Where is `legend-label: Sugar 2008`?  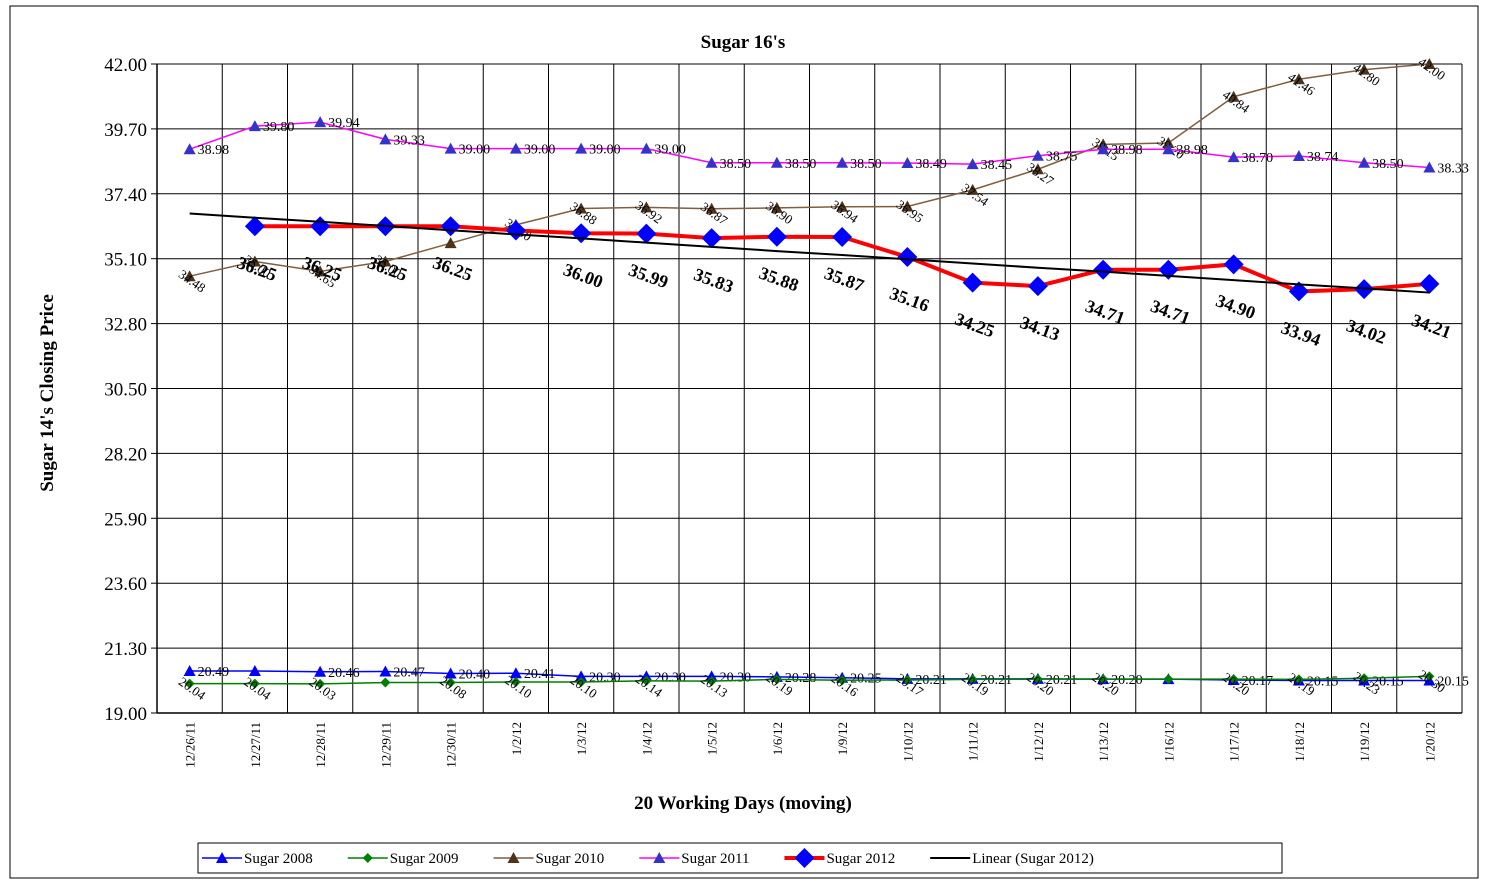 legend-label: Sugar 2008 is located at coordinates (278, 859).